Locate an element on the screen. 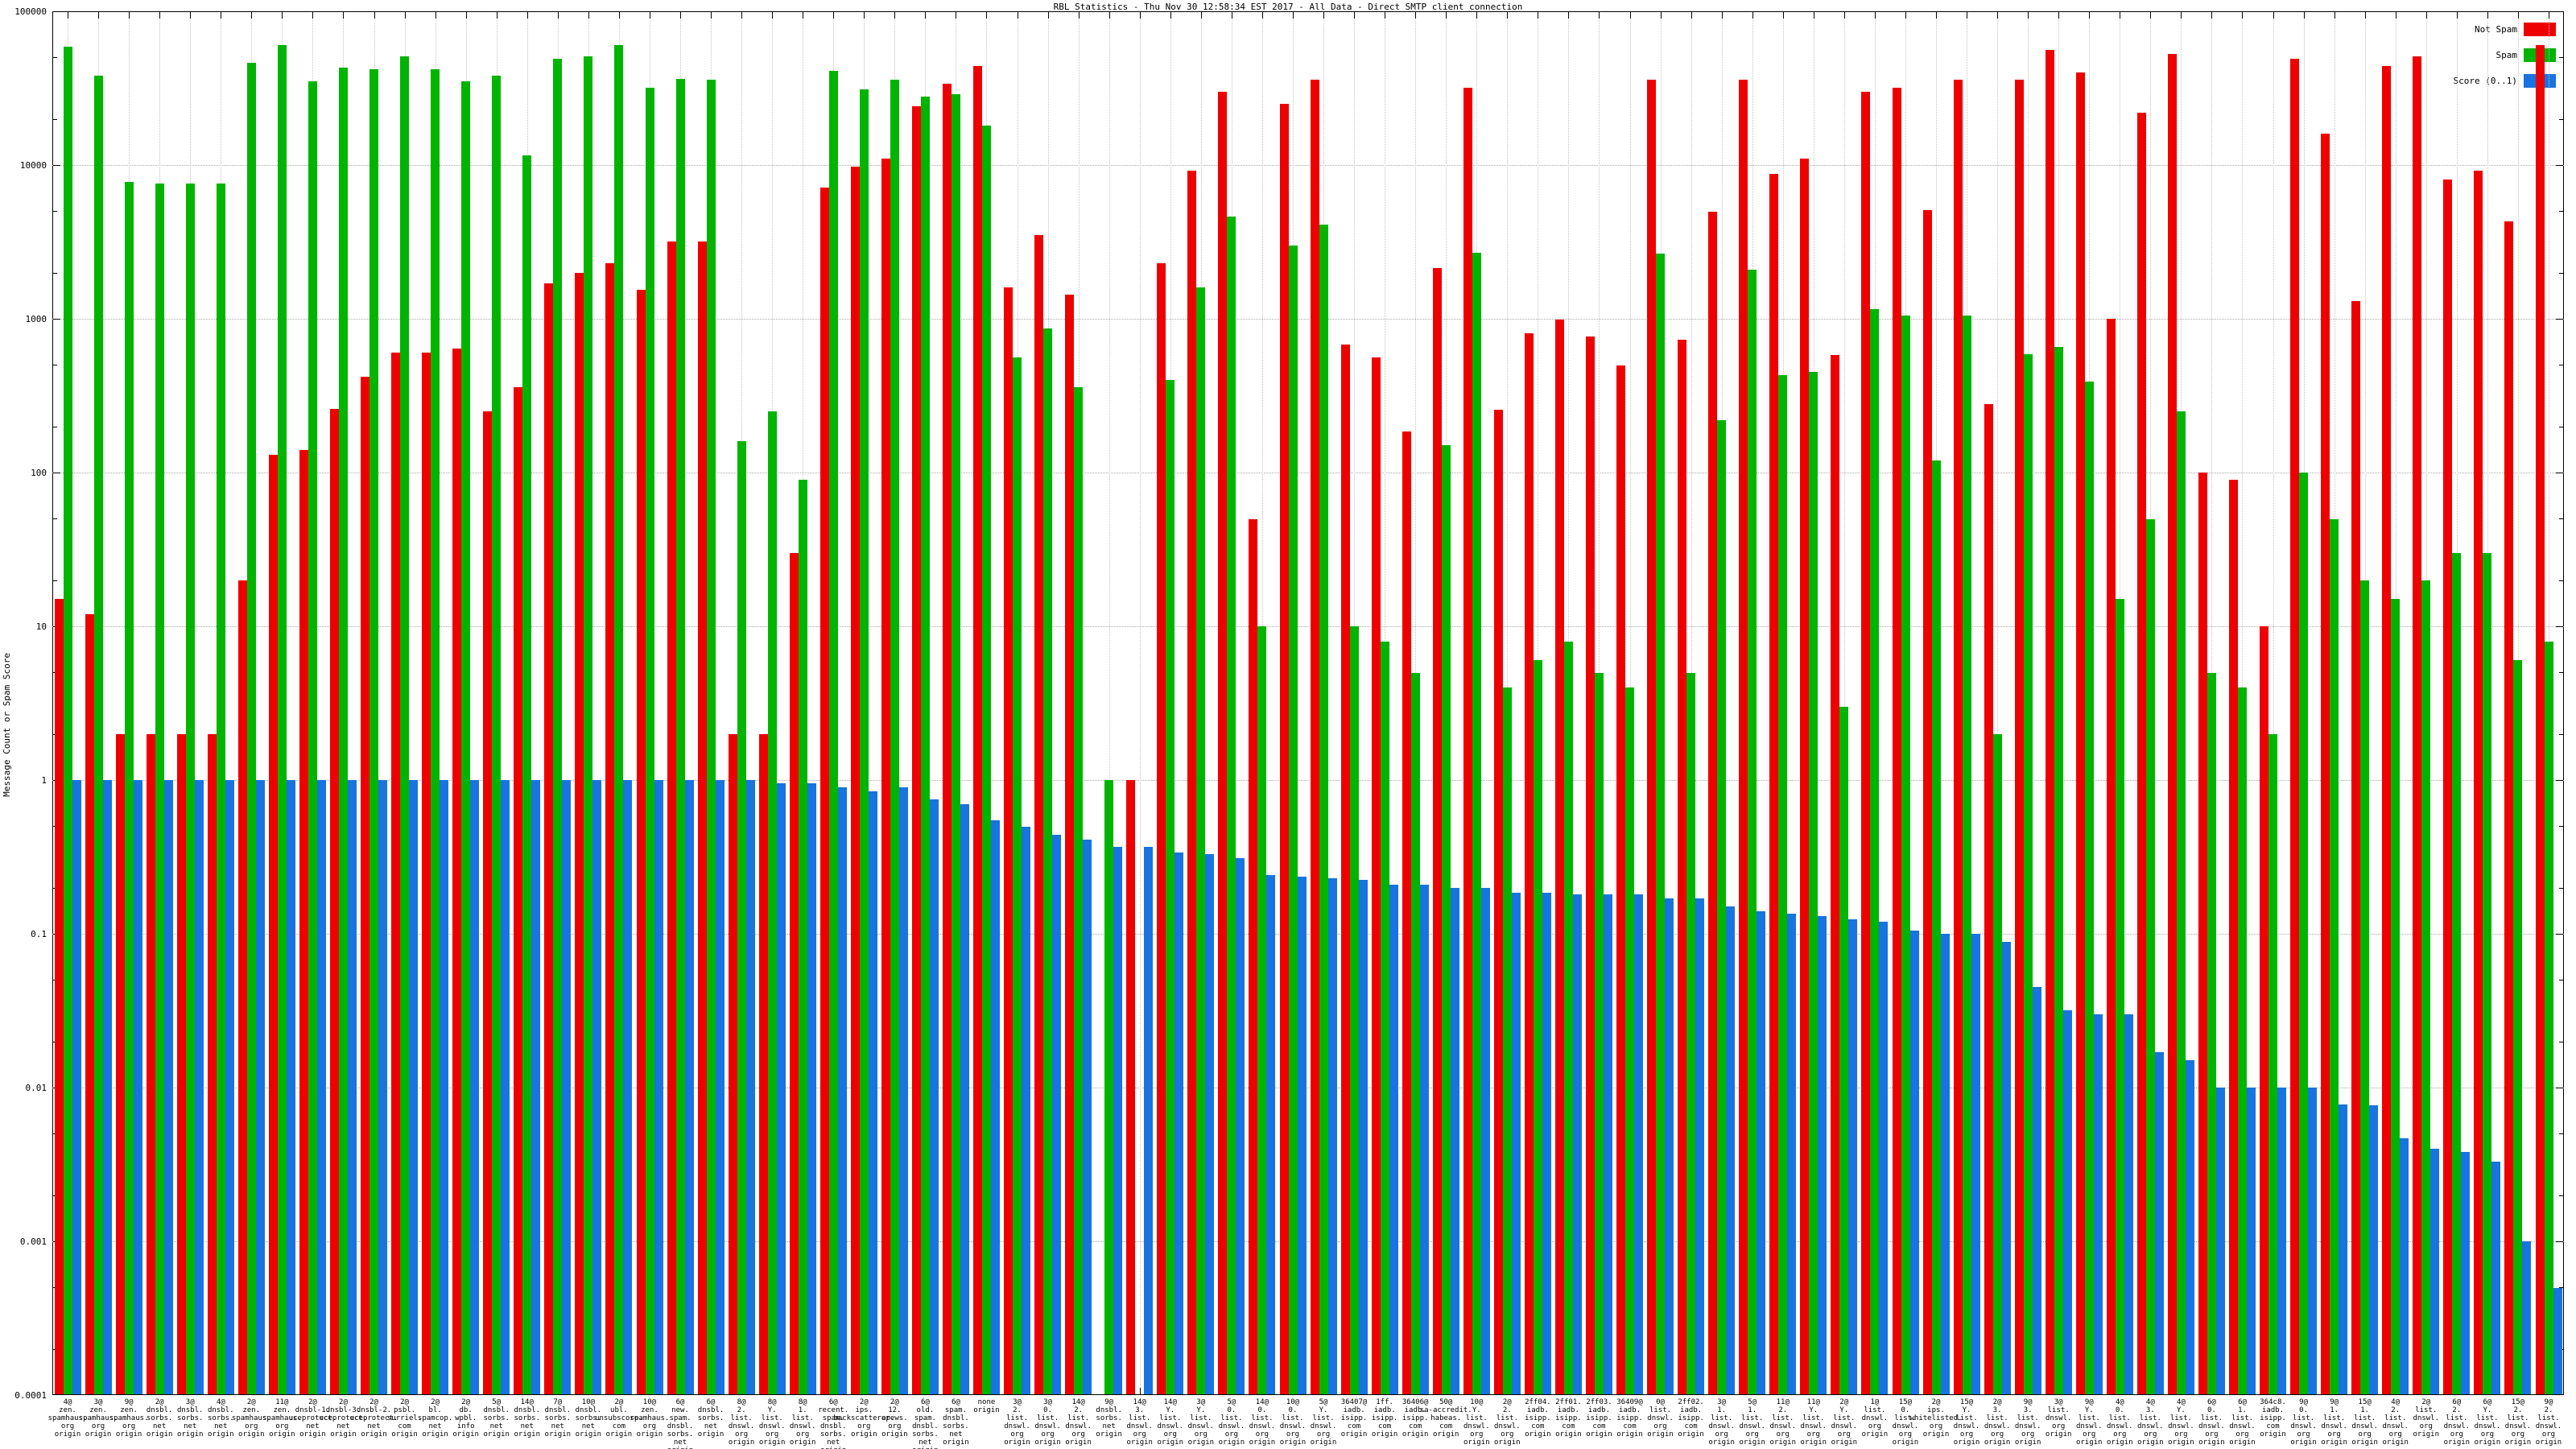 The width and height of the screenshot is (2576, 1449). x-tick-label: 3@ 1. list. dnswl. org origin is located at coordinates (1722, 1422).